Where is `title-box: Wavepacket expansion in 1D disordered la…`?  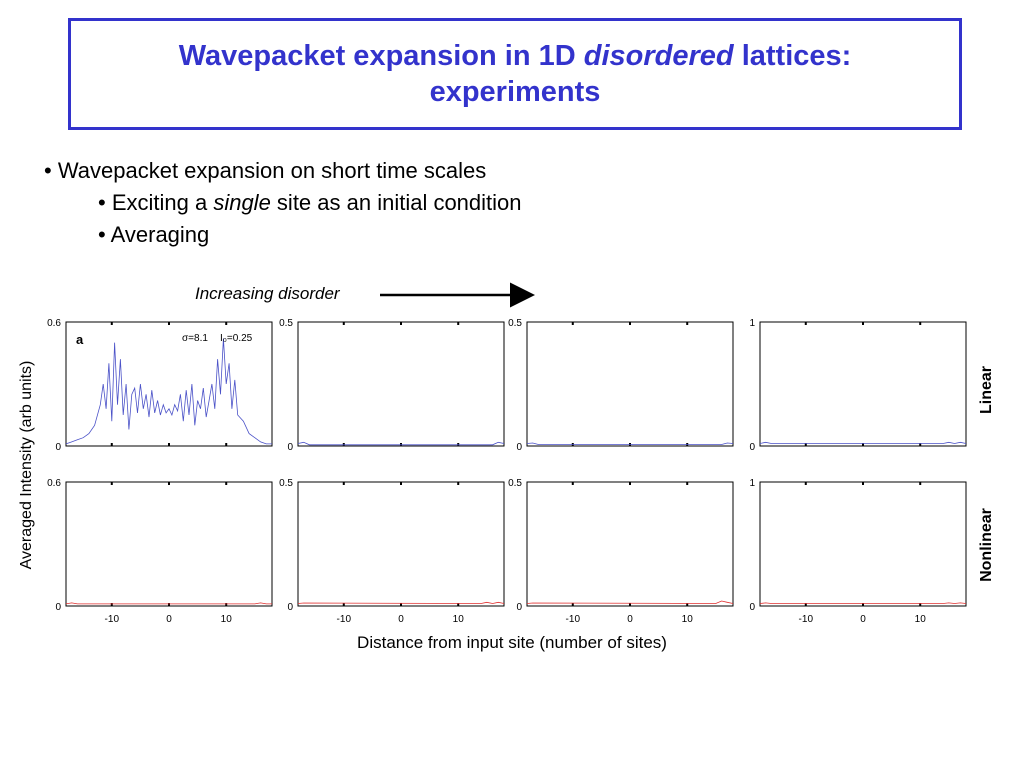 title-box: Wavepacket expansion in 1D disordered la… is located at coordinates (515, 74).